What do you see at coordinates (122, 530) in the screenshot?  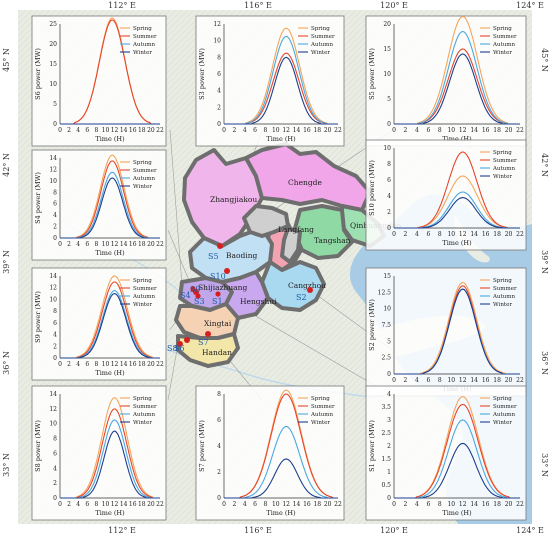 I see `lon-label-bottom: 112° E` at bounding box center [122, 530].